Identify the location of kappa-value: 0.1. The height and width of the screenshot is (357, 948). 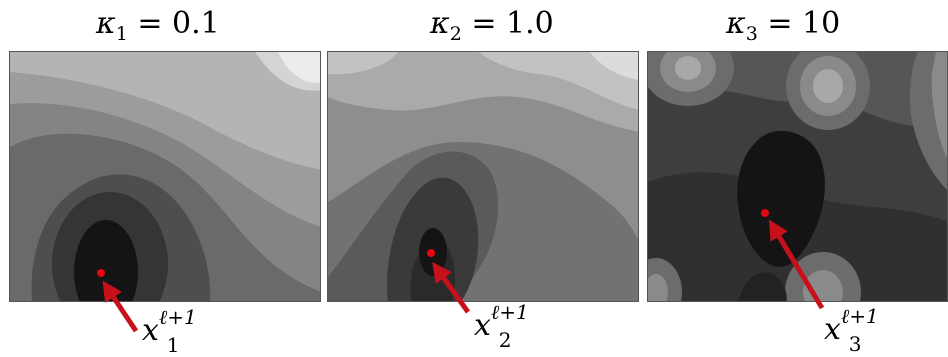
(196, 23).